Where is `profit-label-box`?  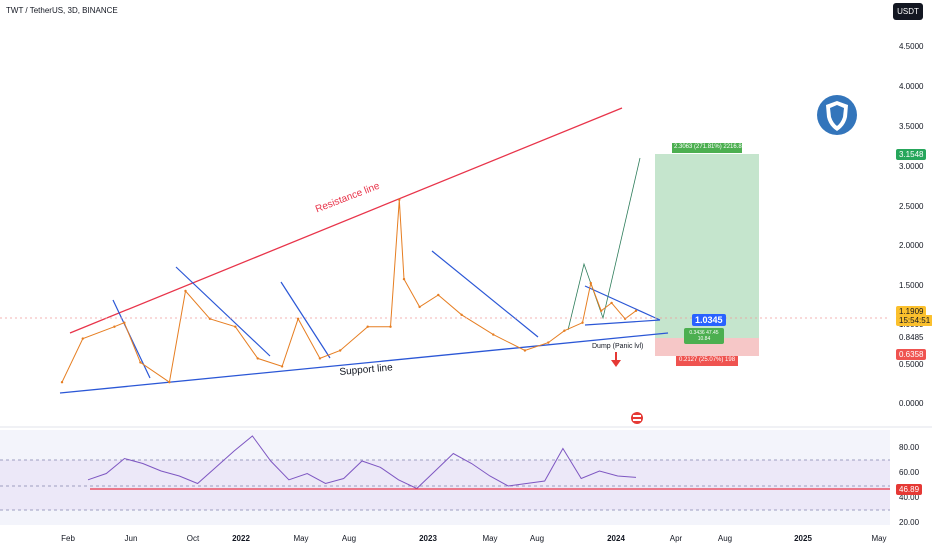
profit-label-box is located at coordinates (707, 148).